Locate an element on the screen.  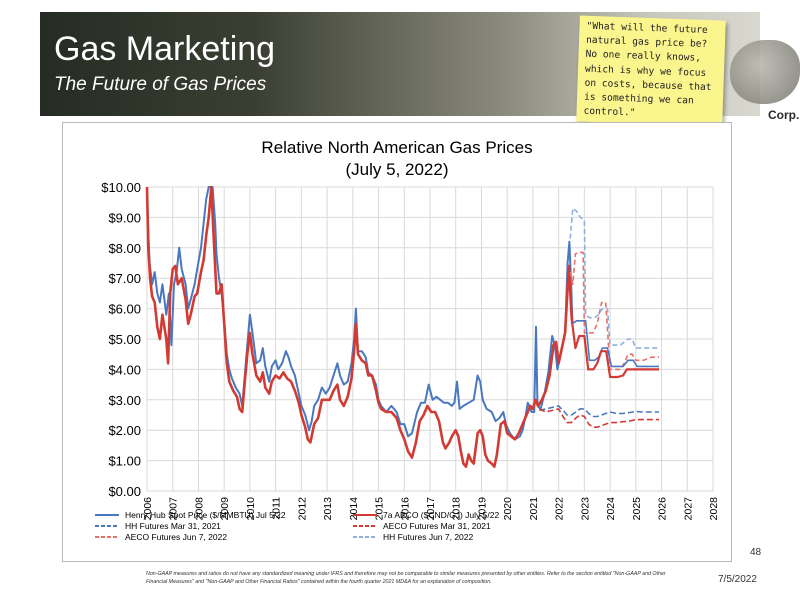
y-tick-label: $9.00 is located at coordinates (124, 217).